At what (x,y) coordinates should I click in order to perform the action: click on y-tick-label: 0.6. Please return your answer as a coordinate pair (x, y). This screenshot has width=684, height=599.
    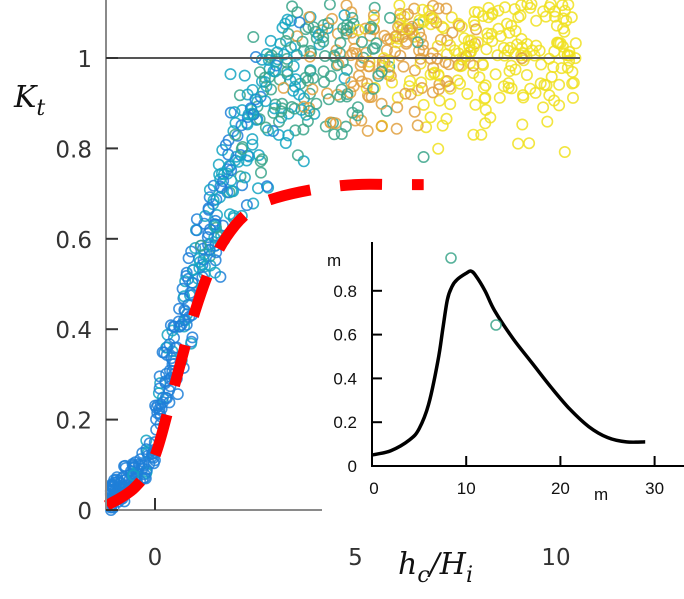
    Looking at the image, I should click on (73, 241).